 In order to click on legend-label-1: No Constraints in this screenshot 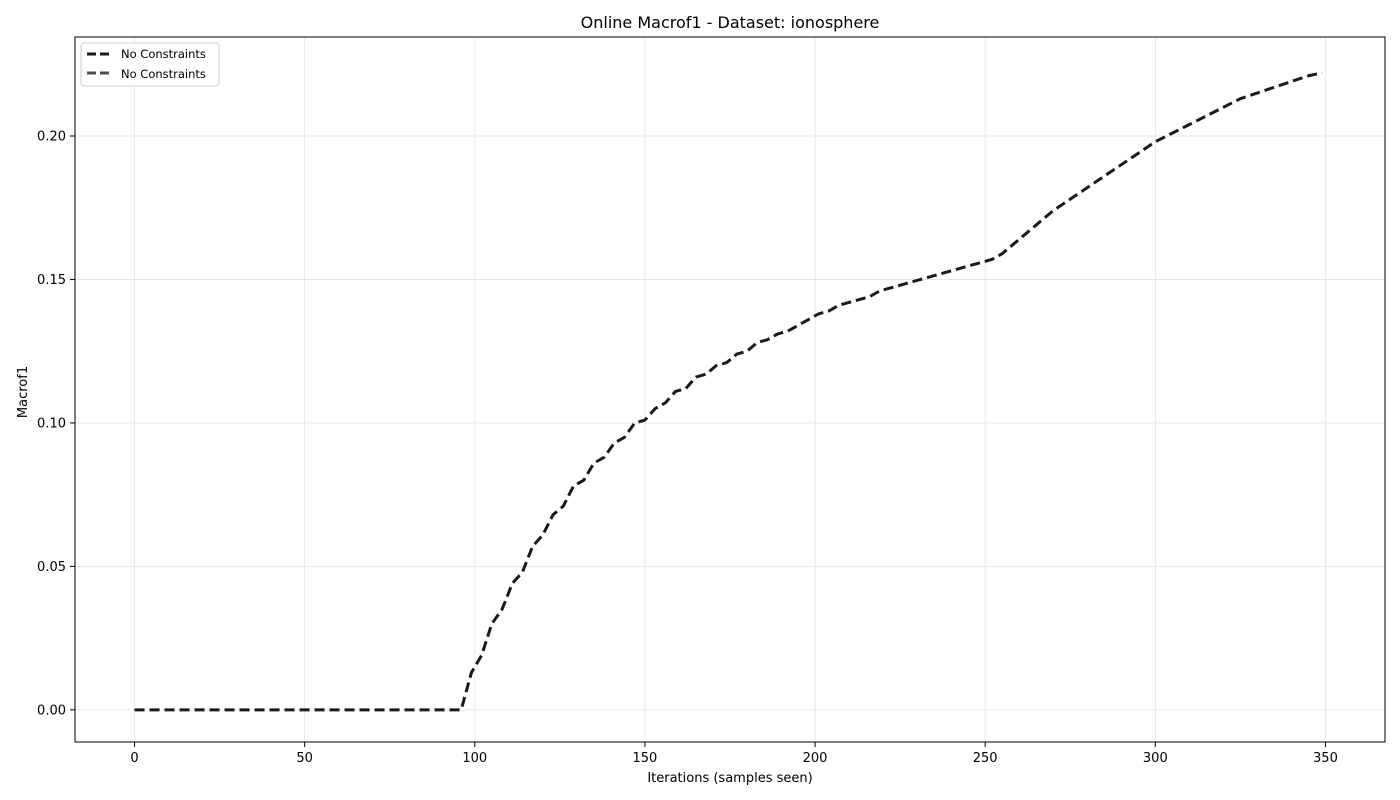, I will do `click(163, 54)`.